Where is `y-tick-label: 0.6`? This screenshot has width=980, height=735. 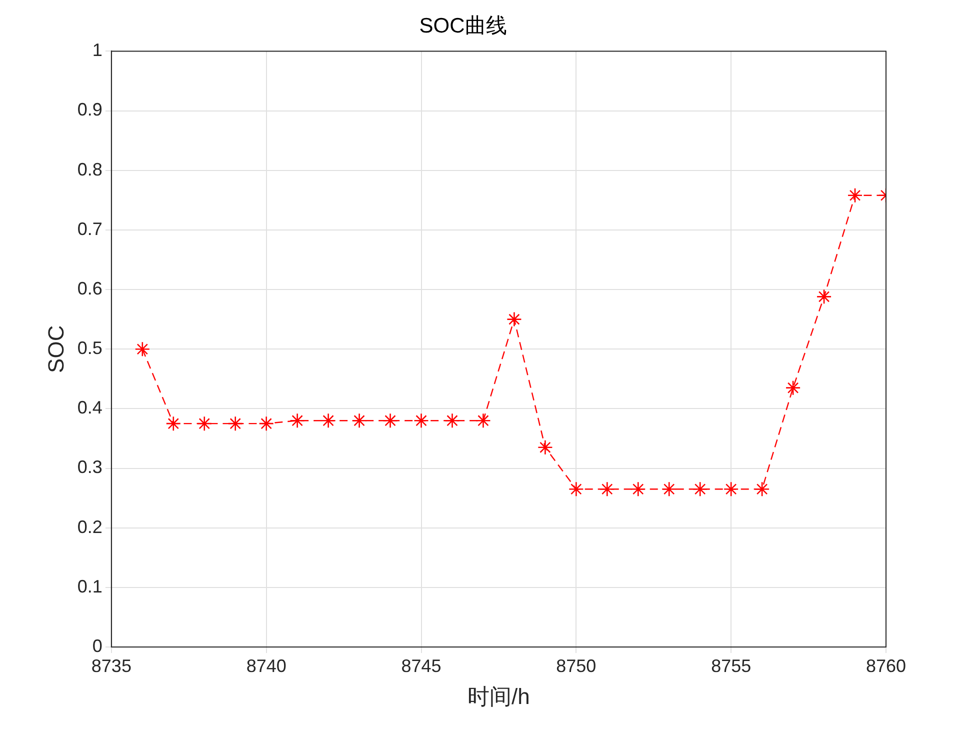
y-tick-label: 0.6 is located at coordinates (89, 288).